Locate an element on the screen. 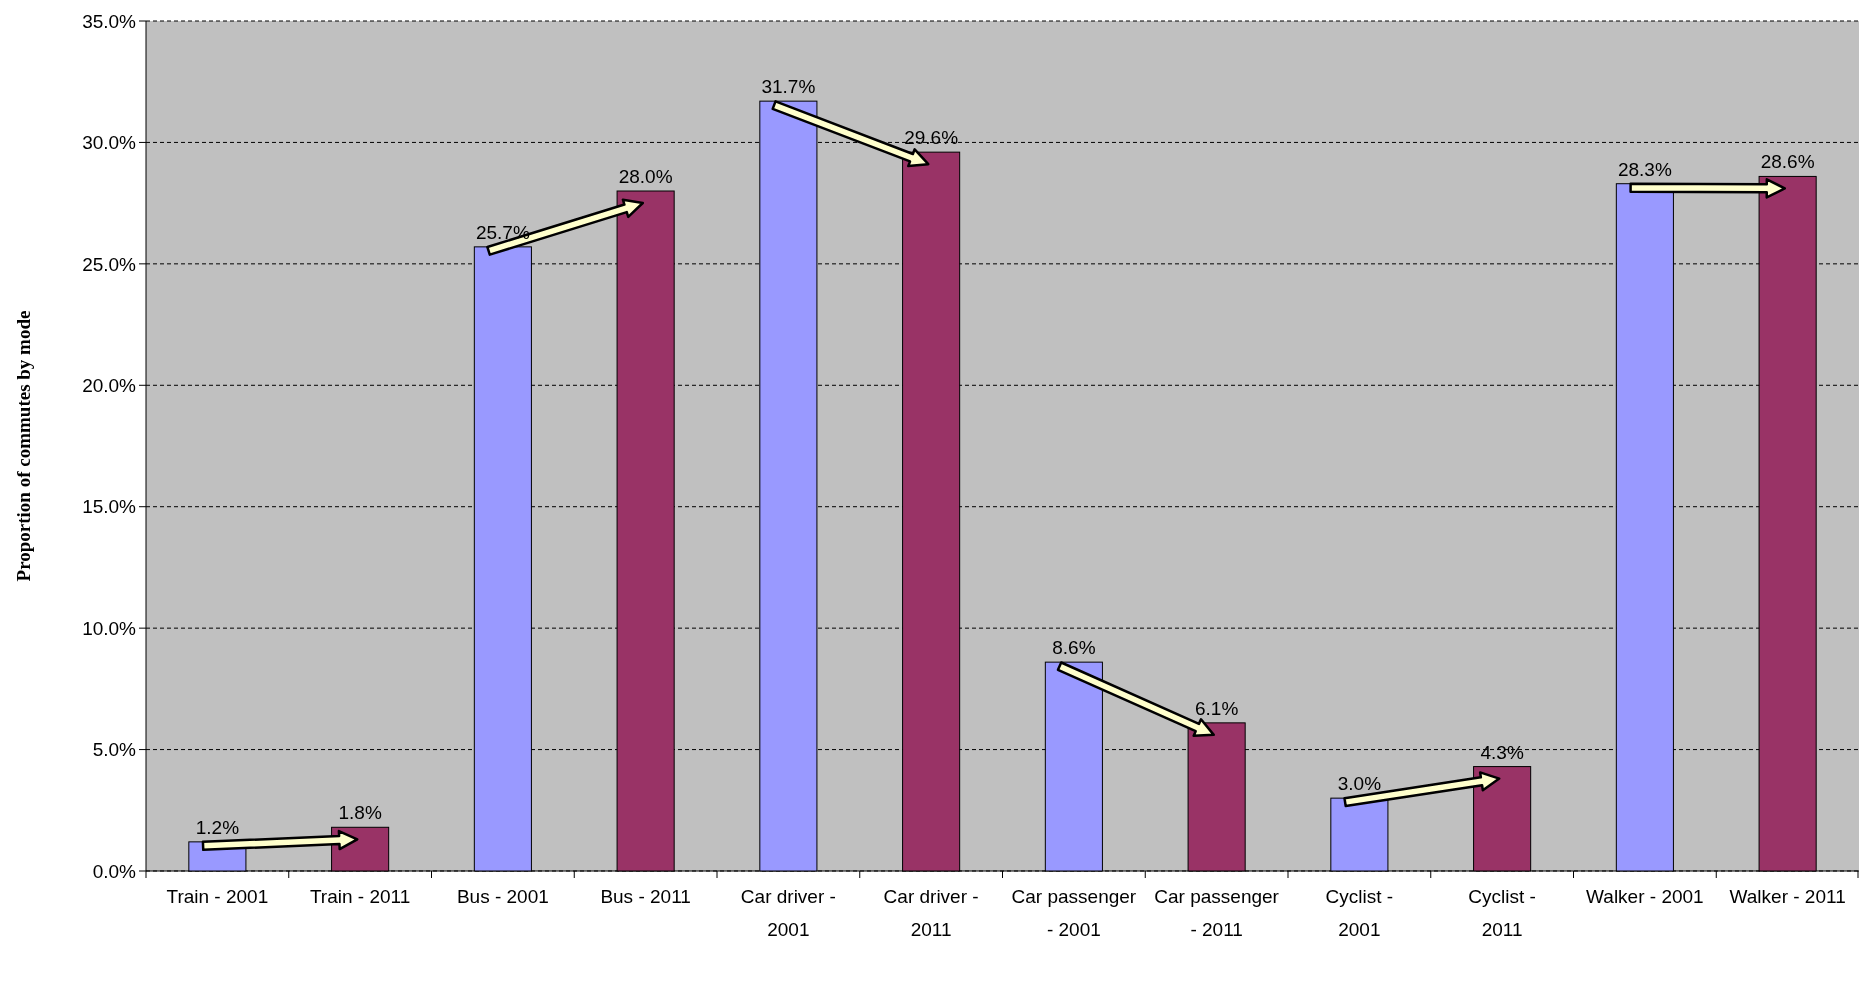  y-tick-label: 0.0% is located at coordinates (114, 871).